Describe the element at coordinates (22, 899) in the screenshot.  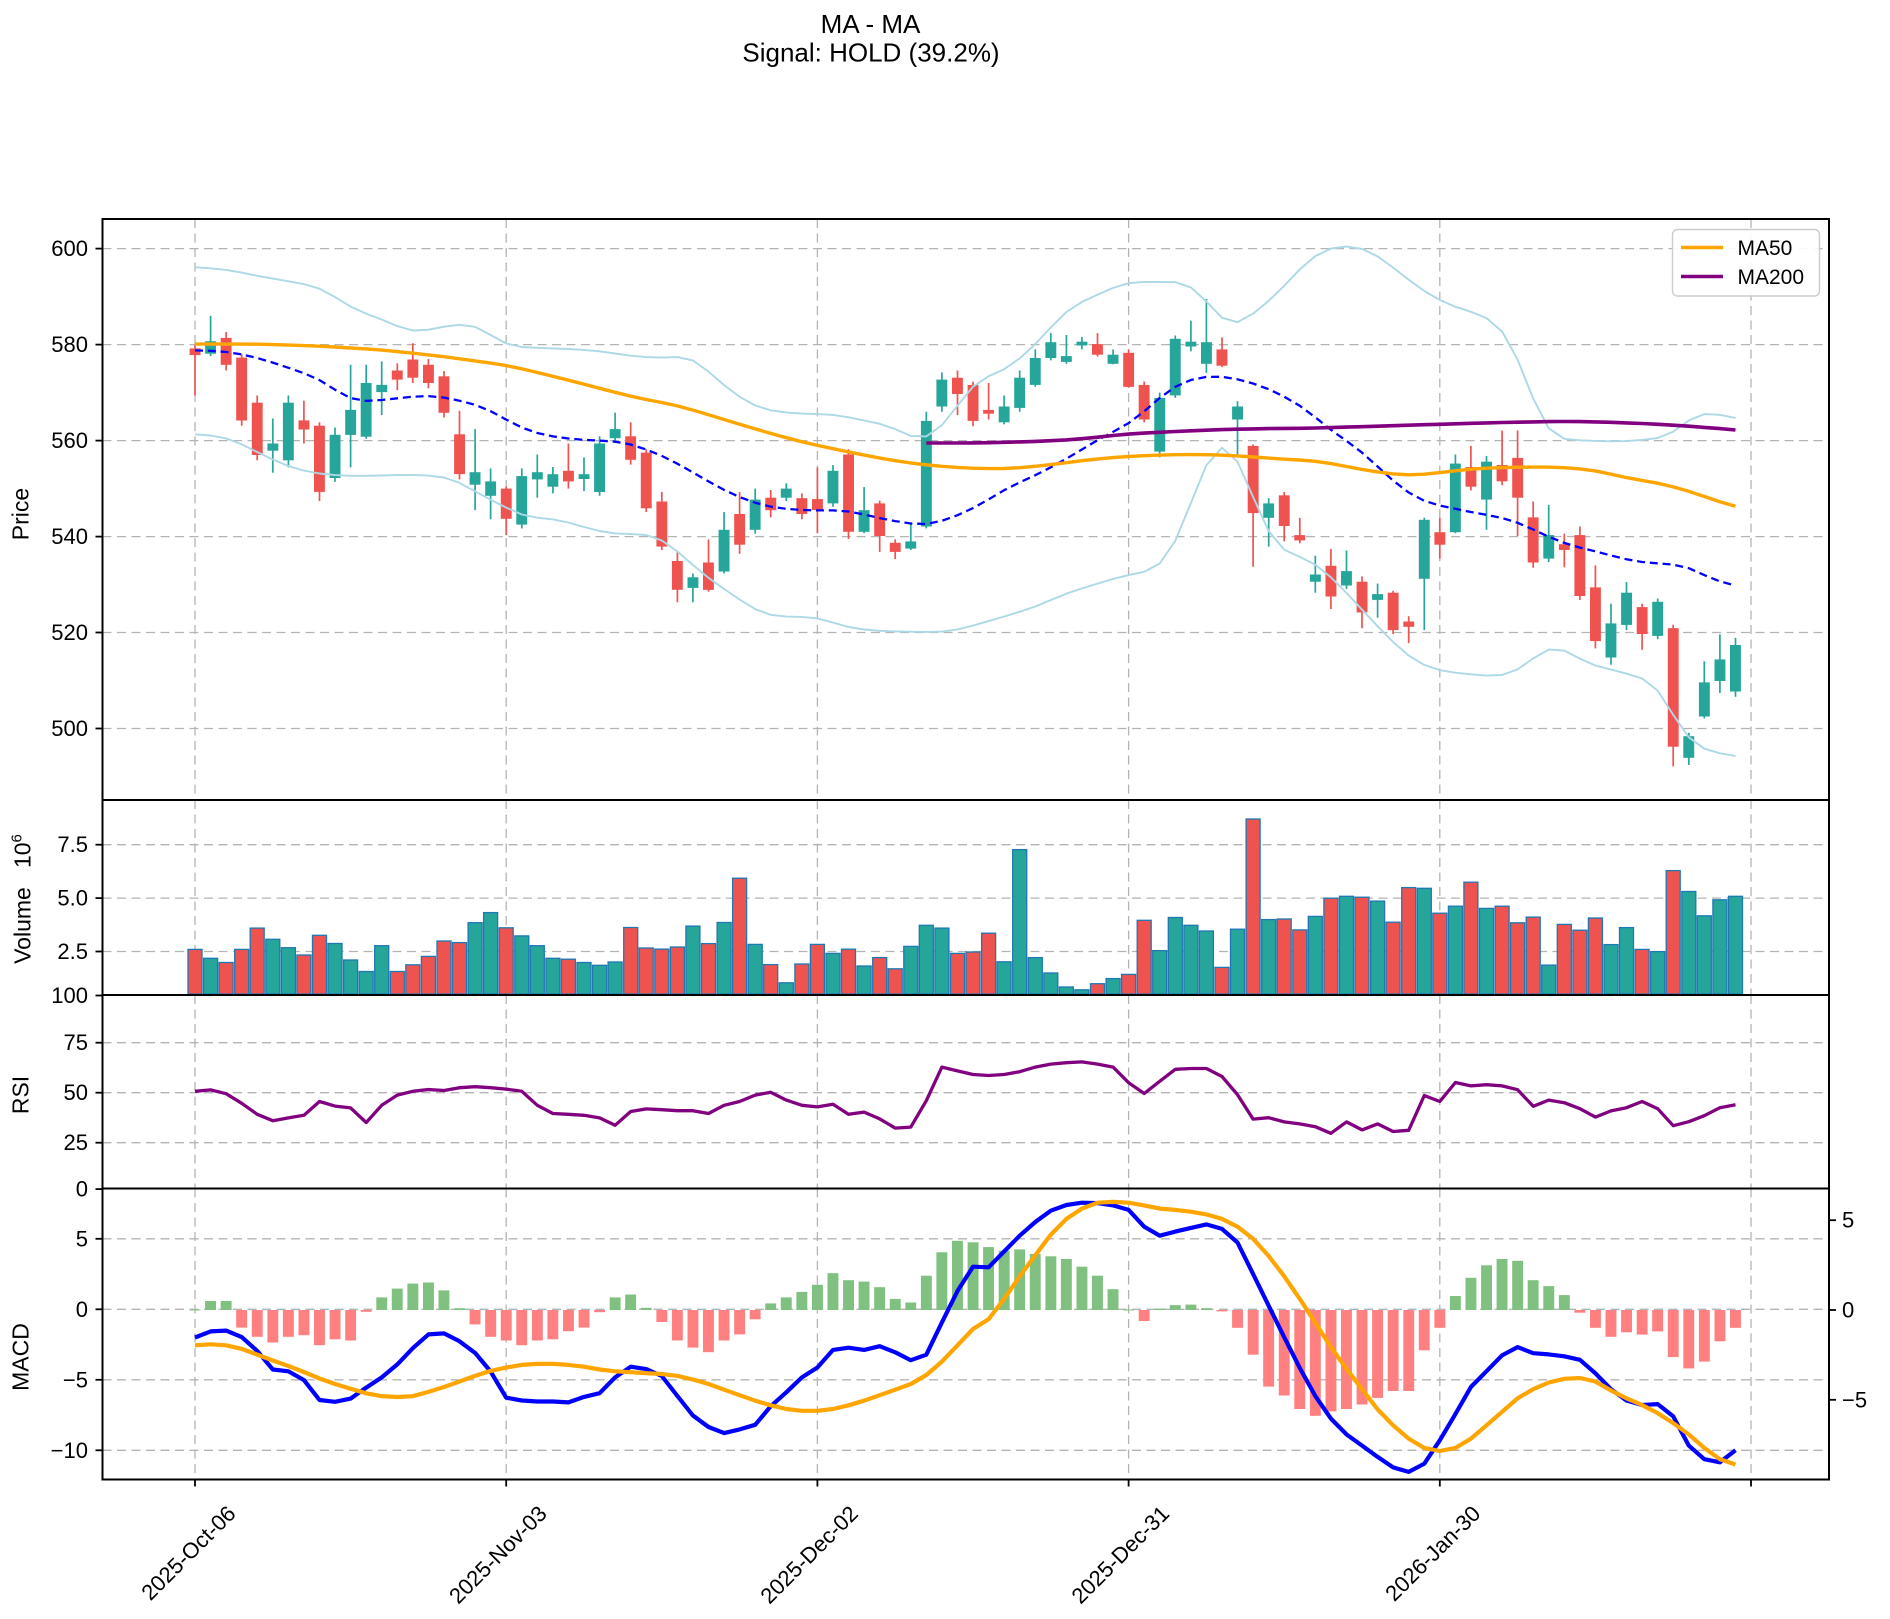
I see `svg-text: Volume 106` at that location.